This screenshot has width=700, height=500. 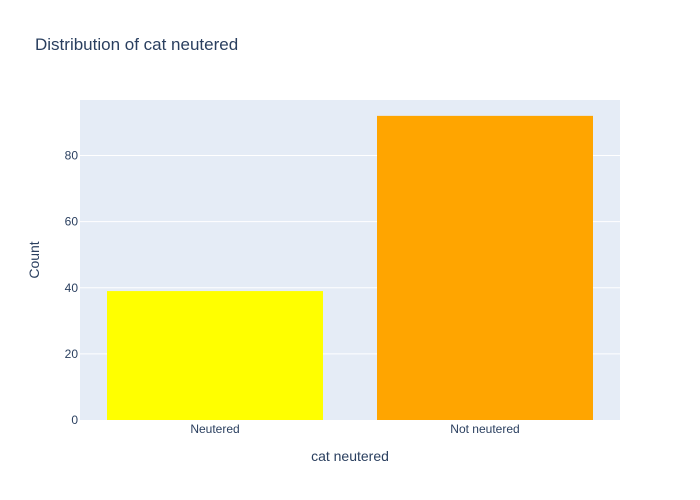 I want to click on chart-title: Distribution of cat neutered, so click(x=136, y=44).